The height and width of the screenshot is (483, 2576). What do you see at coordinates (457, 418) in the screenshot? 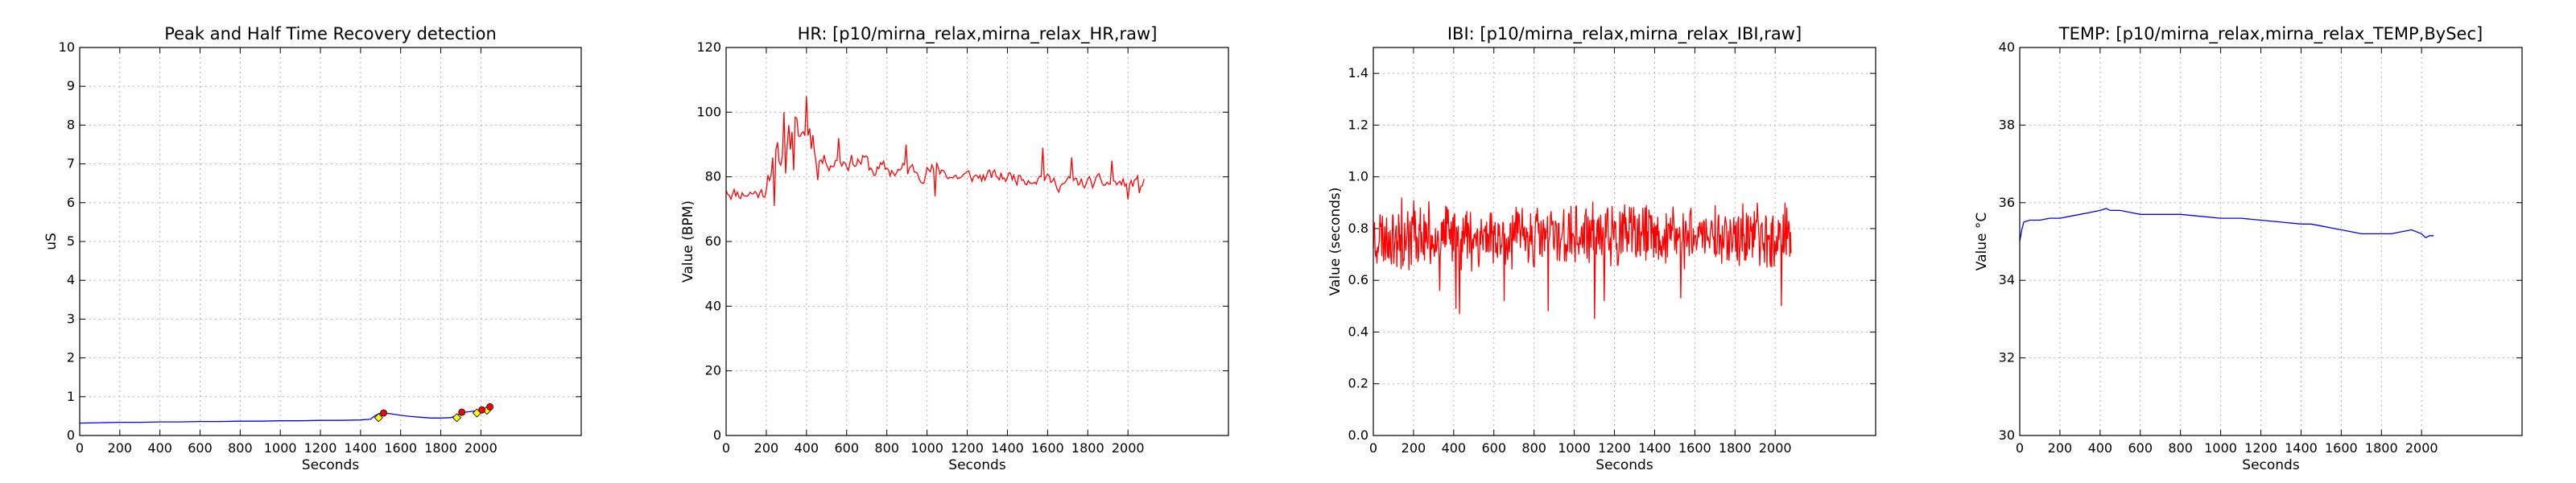
I see `recovery-marker` at bounding box center [457, 418].